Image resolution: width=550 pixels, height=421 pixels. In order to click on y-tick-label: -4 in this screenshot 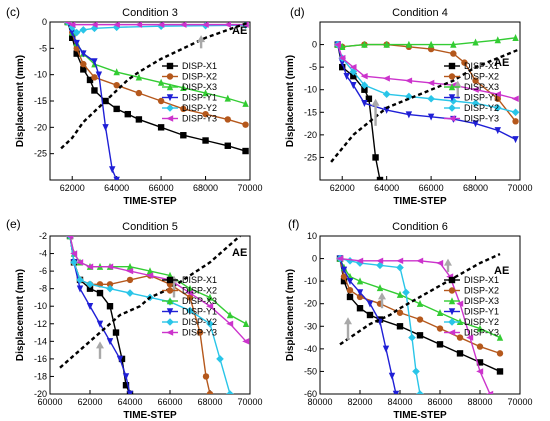, I will do `click(43, 254)`.